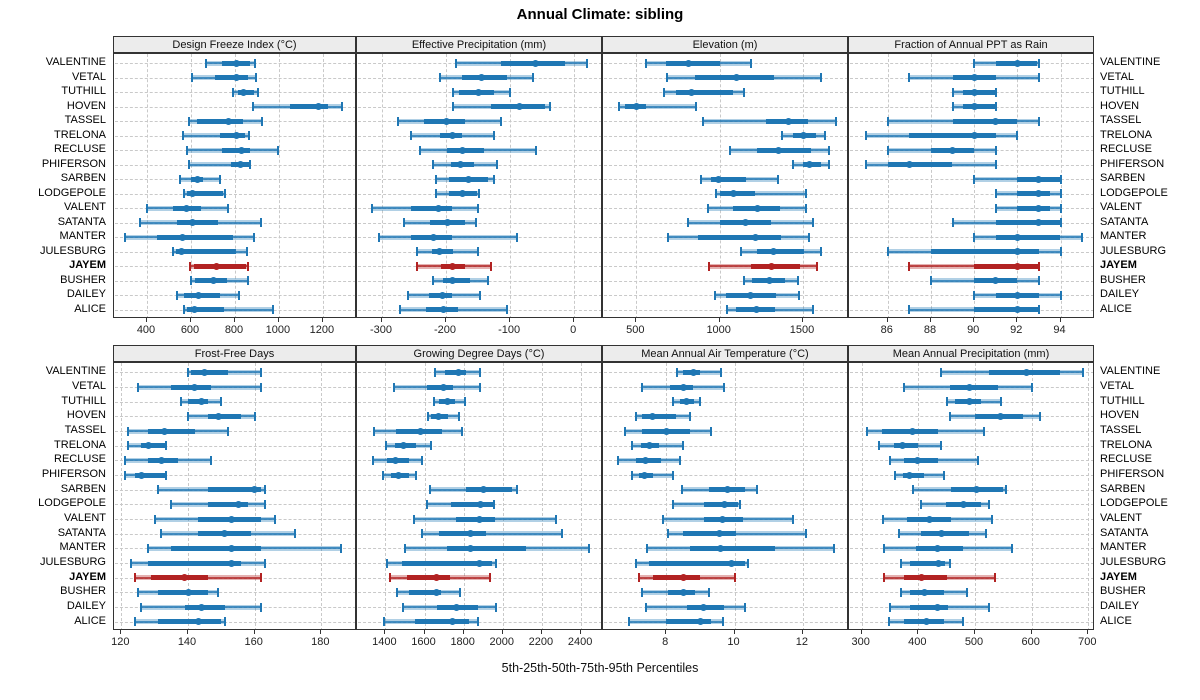  Describe the element at coordinates (971, 593) in the screenshot. I see `gridline-busher` at that location.